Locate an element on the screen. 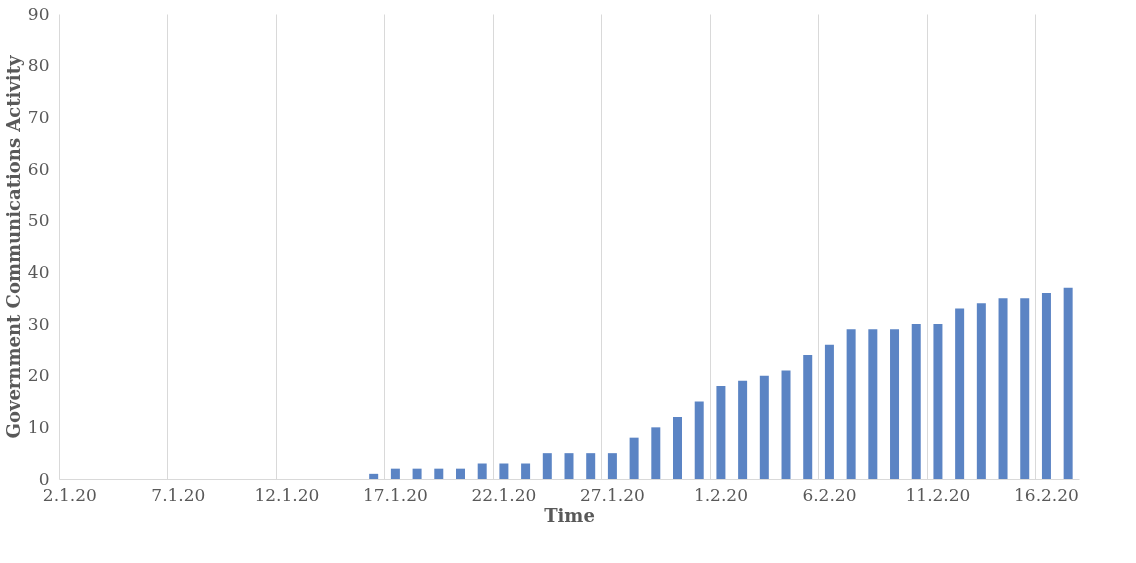  x-tick-label: 1.2.20 is located at coordinates (720, 494).